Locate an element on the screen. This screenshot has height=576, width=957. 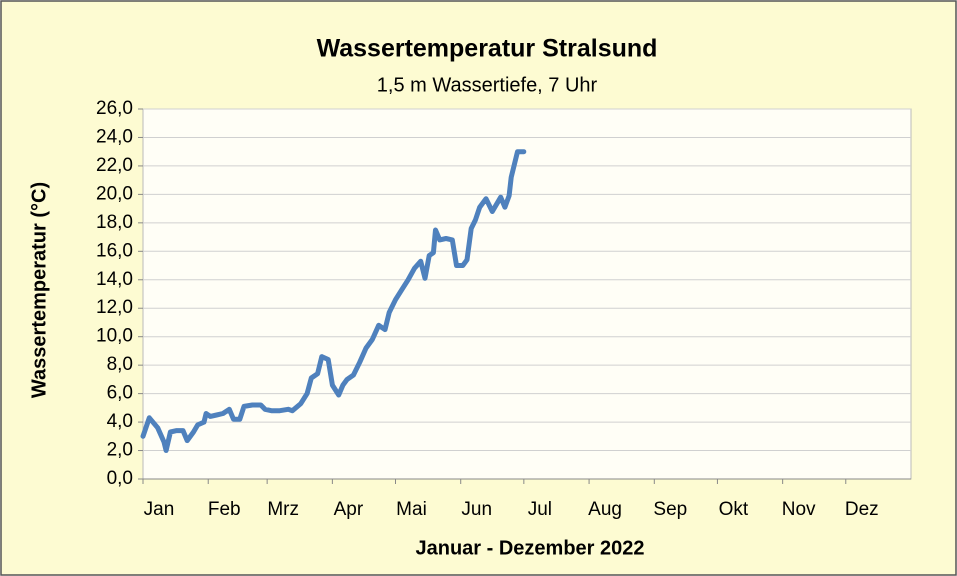
x-tick-label: Apr is located at coordinates (349, 509).